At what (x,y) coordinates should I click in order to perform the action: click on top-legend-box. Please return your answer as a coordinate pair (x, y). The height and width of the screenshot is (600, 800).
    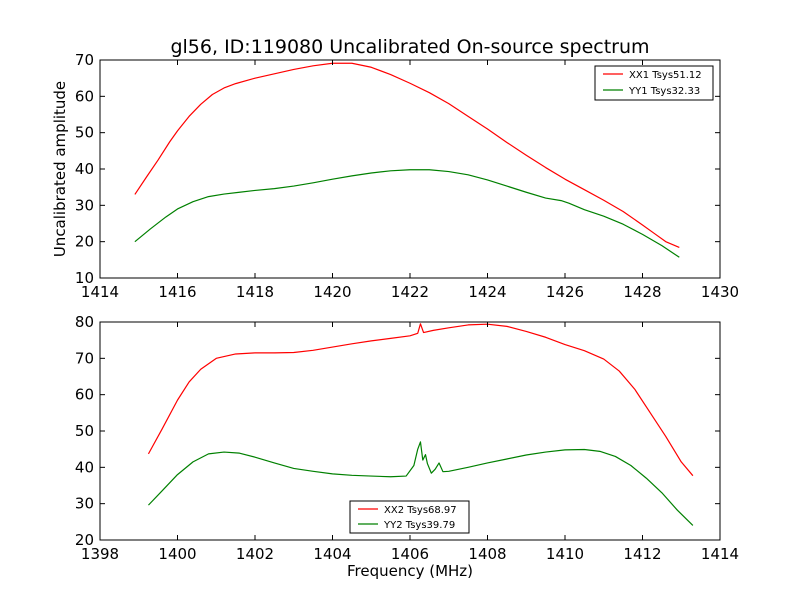
    Looking at the image, I should click on (654, 83).